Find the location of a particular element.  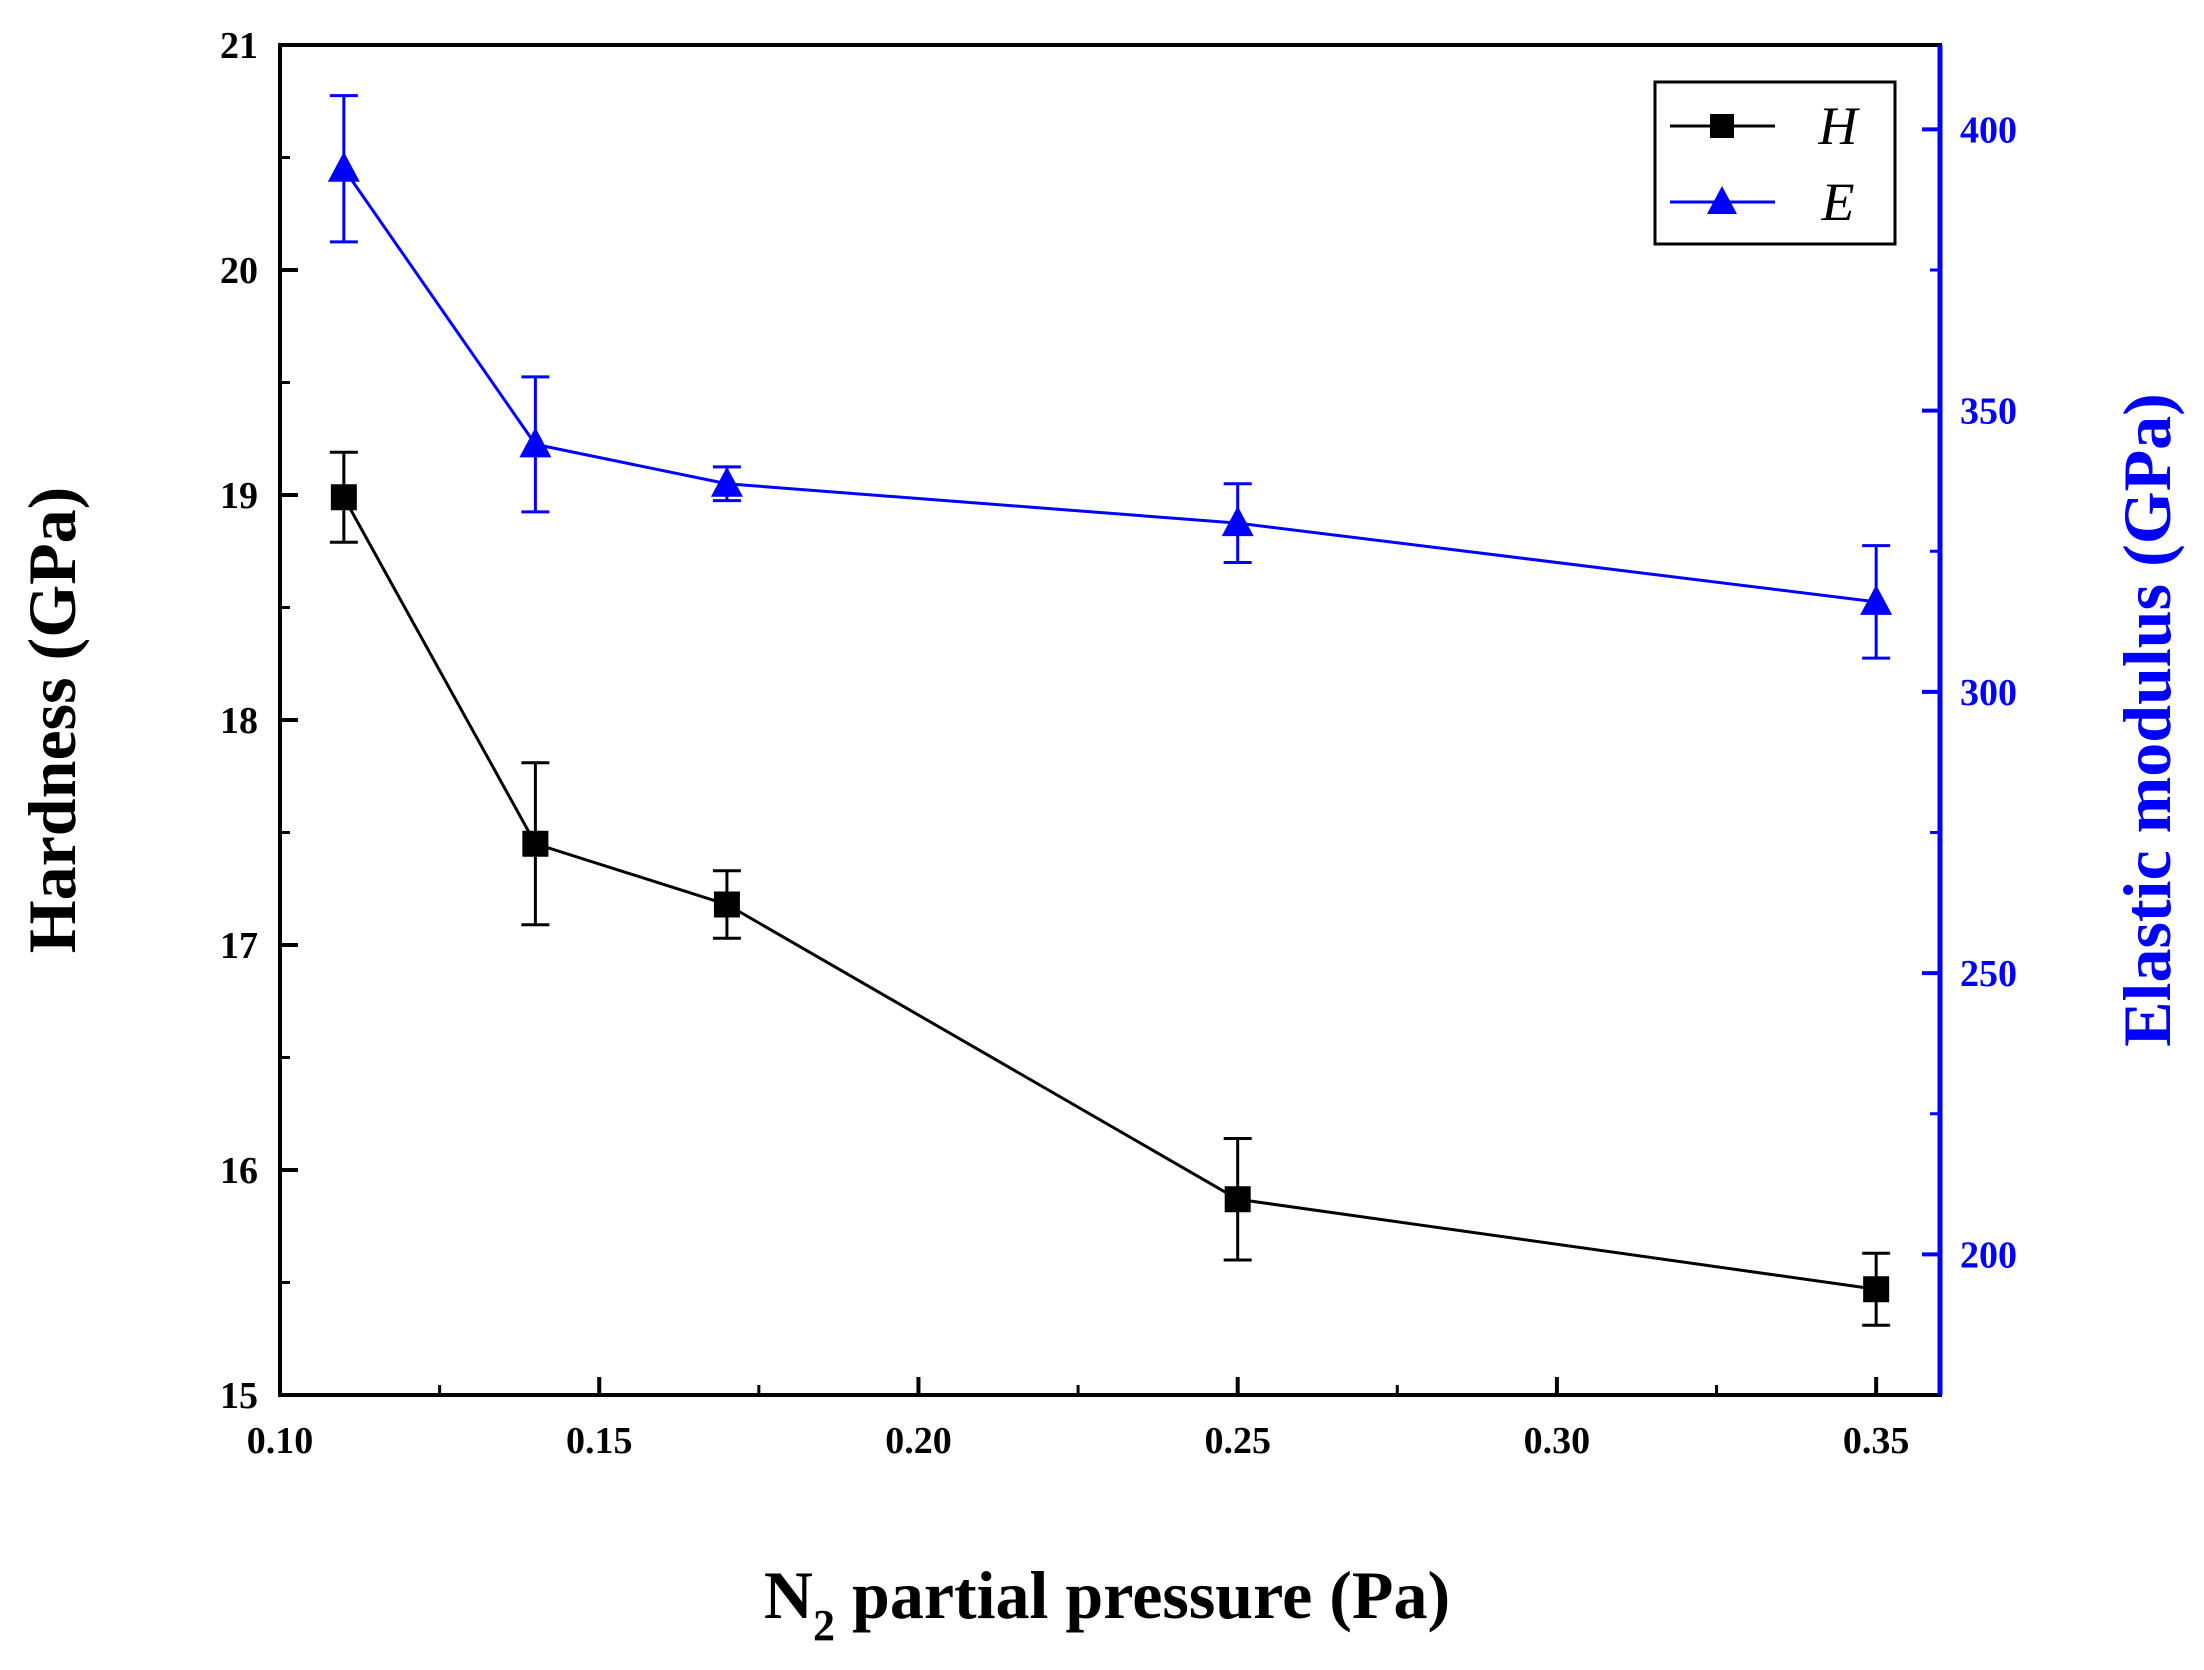

right-y-axis-ticks: 200 250 300 350 400 is located at coordinates (1969, 692).